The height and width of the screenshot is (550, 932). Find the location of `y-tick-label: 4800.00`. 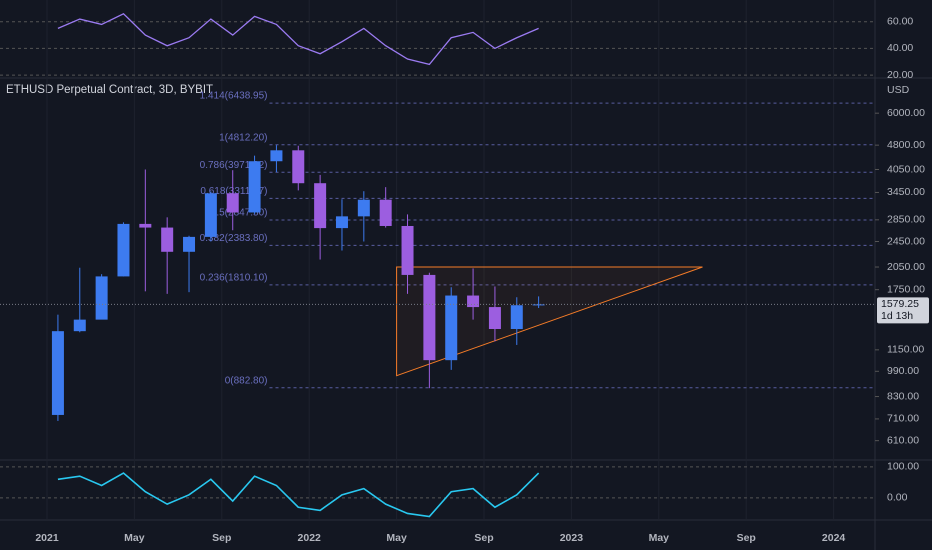

y-tick-label: 4800.00 is located at coordinates (906, 145).